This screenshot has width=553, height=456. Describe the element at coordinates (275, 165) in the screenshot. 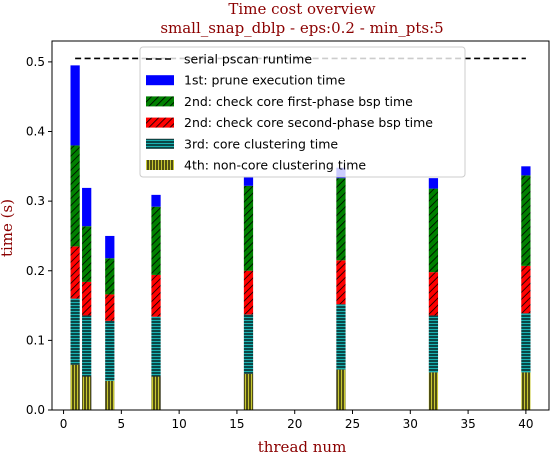

I see `legend-entry-label: 4th: non-core clustering time` at that location.